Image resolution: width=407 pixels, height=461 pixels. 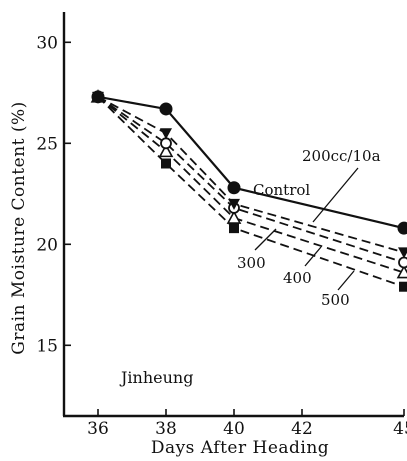 What do you see at coordinates (98, 429) in the screenshot?
I see `x-tick-label-36: 36` at bounding box center [98, 429].